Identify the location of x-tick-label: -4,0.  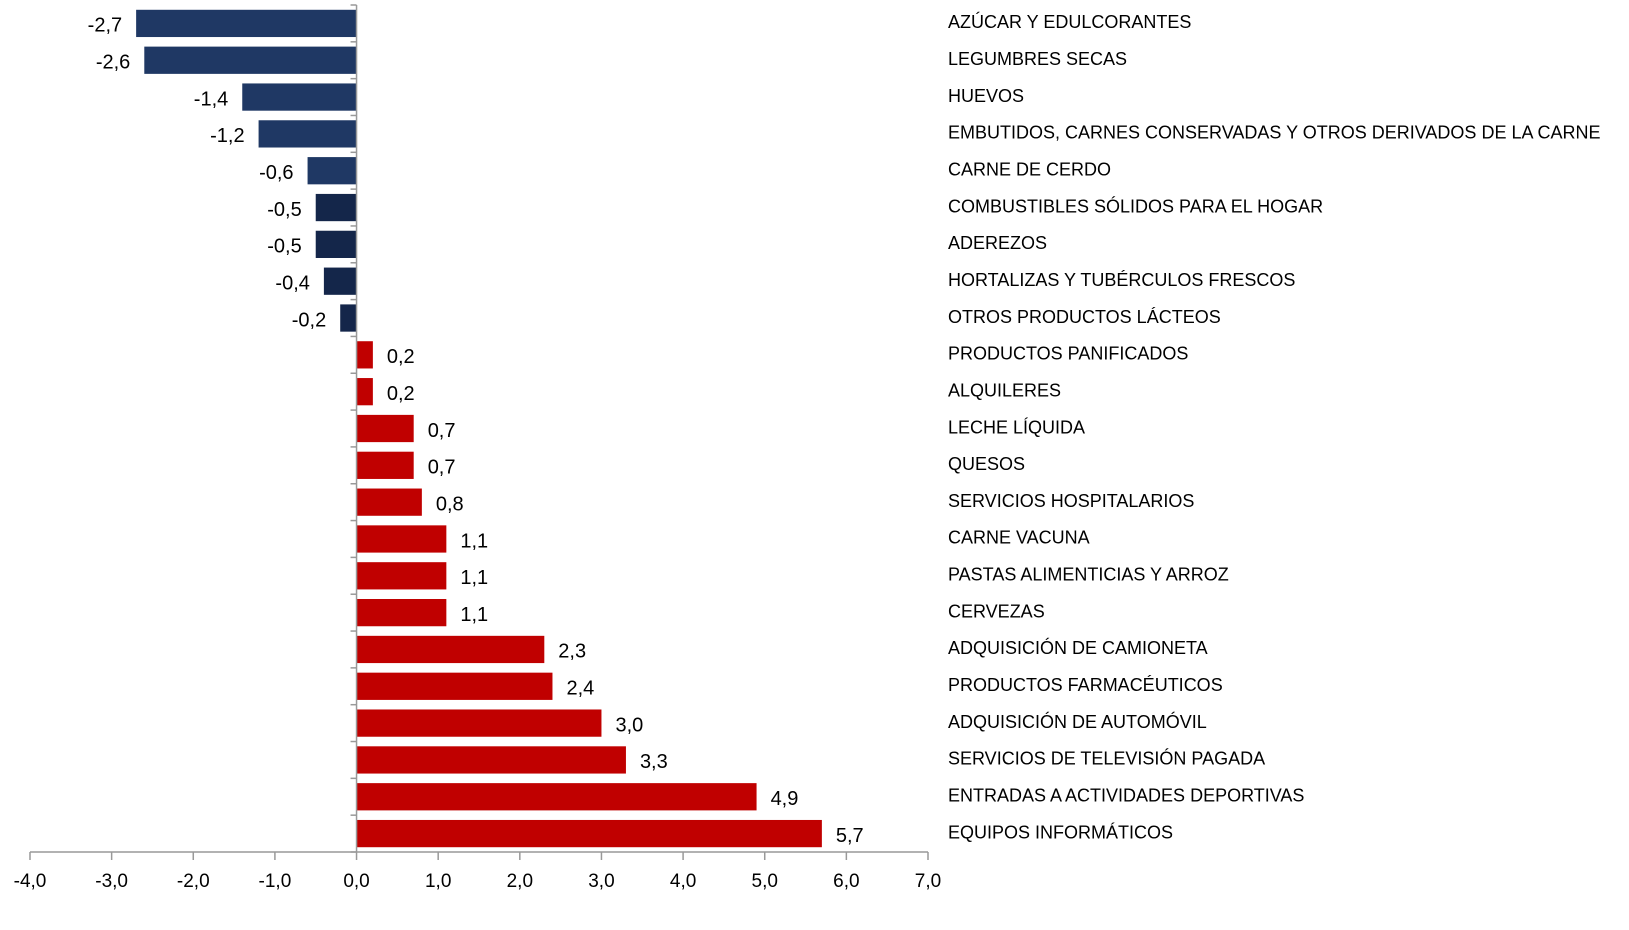
(30, 881).